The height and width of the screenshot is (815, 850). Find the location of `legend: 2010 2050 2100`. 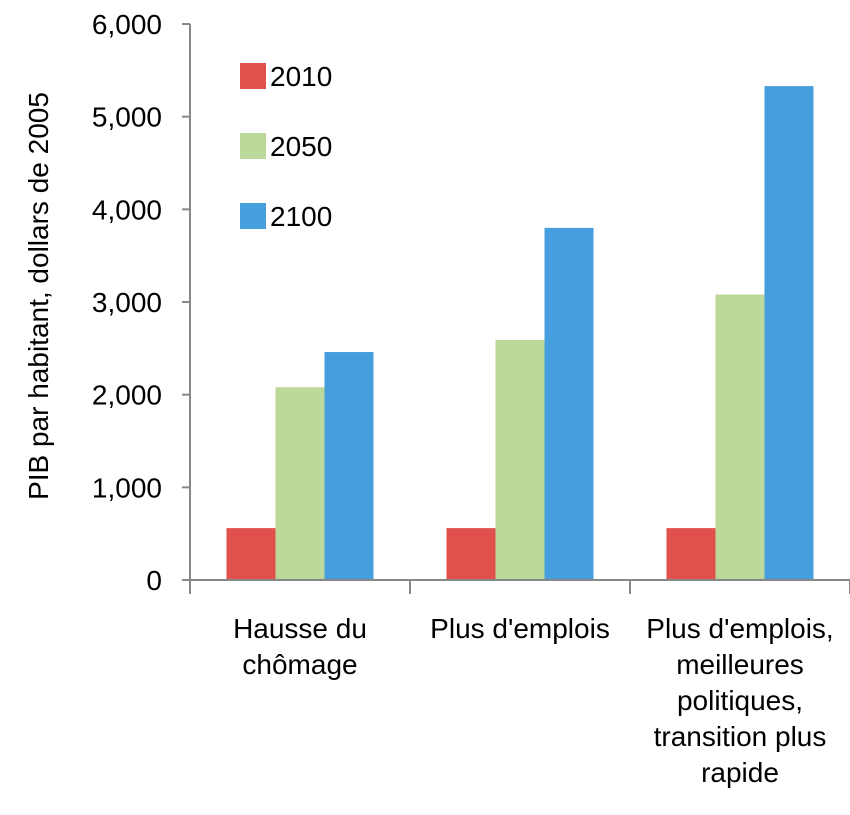

legend: 2010 2050 2100 is located at coordinates (286, 146).